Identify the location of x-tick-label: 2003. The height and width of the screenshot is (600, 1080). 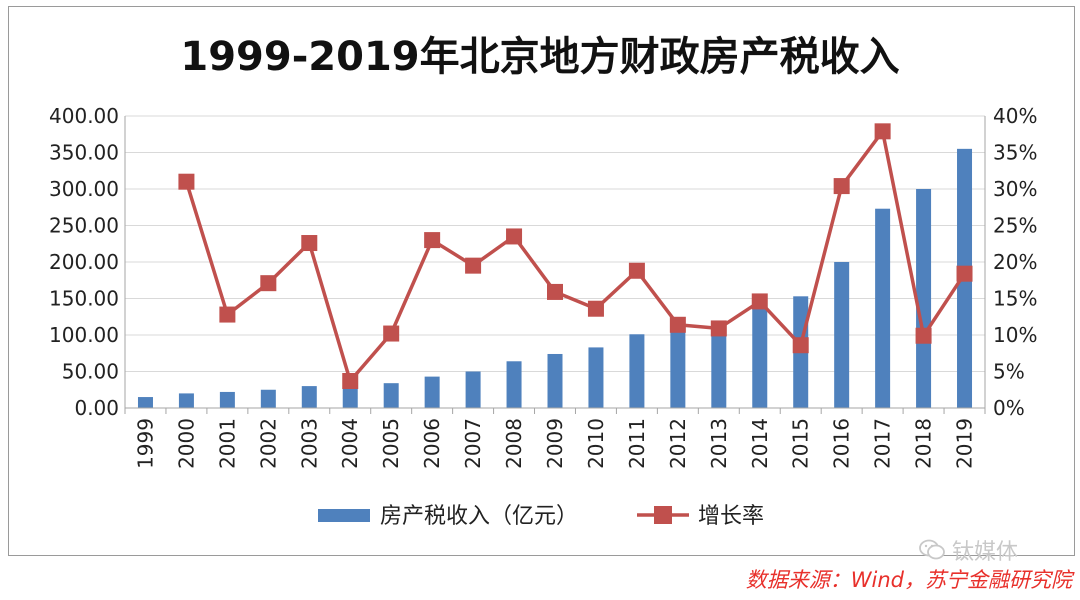
(309, 443).